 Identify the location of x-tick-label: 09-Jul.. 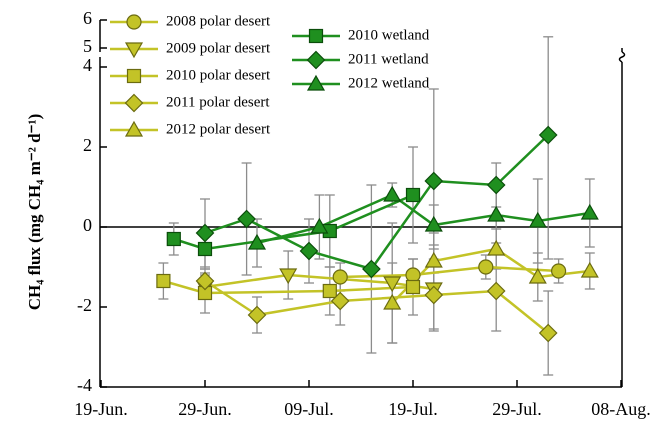
(309, 409).